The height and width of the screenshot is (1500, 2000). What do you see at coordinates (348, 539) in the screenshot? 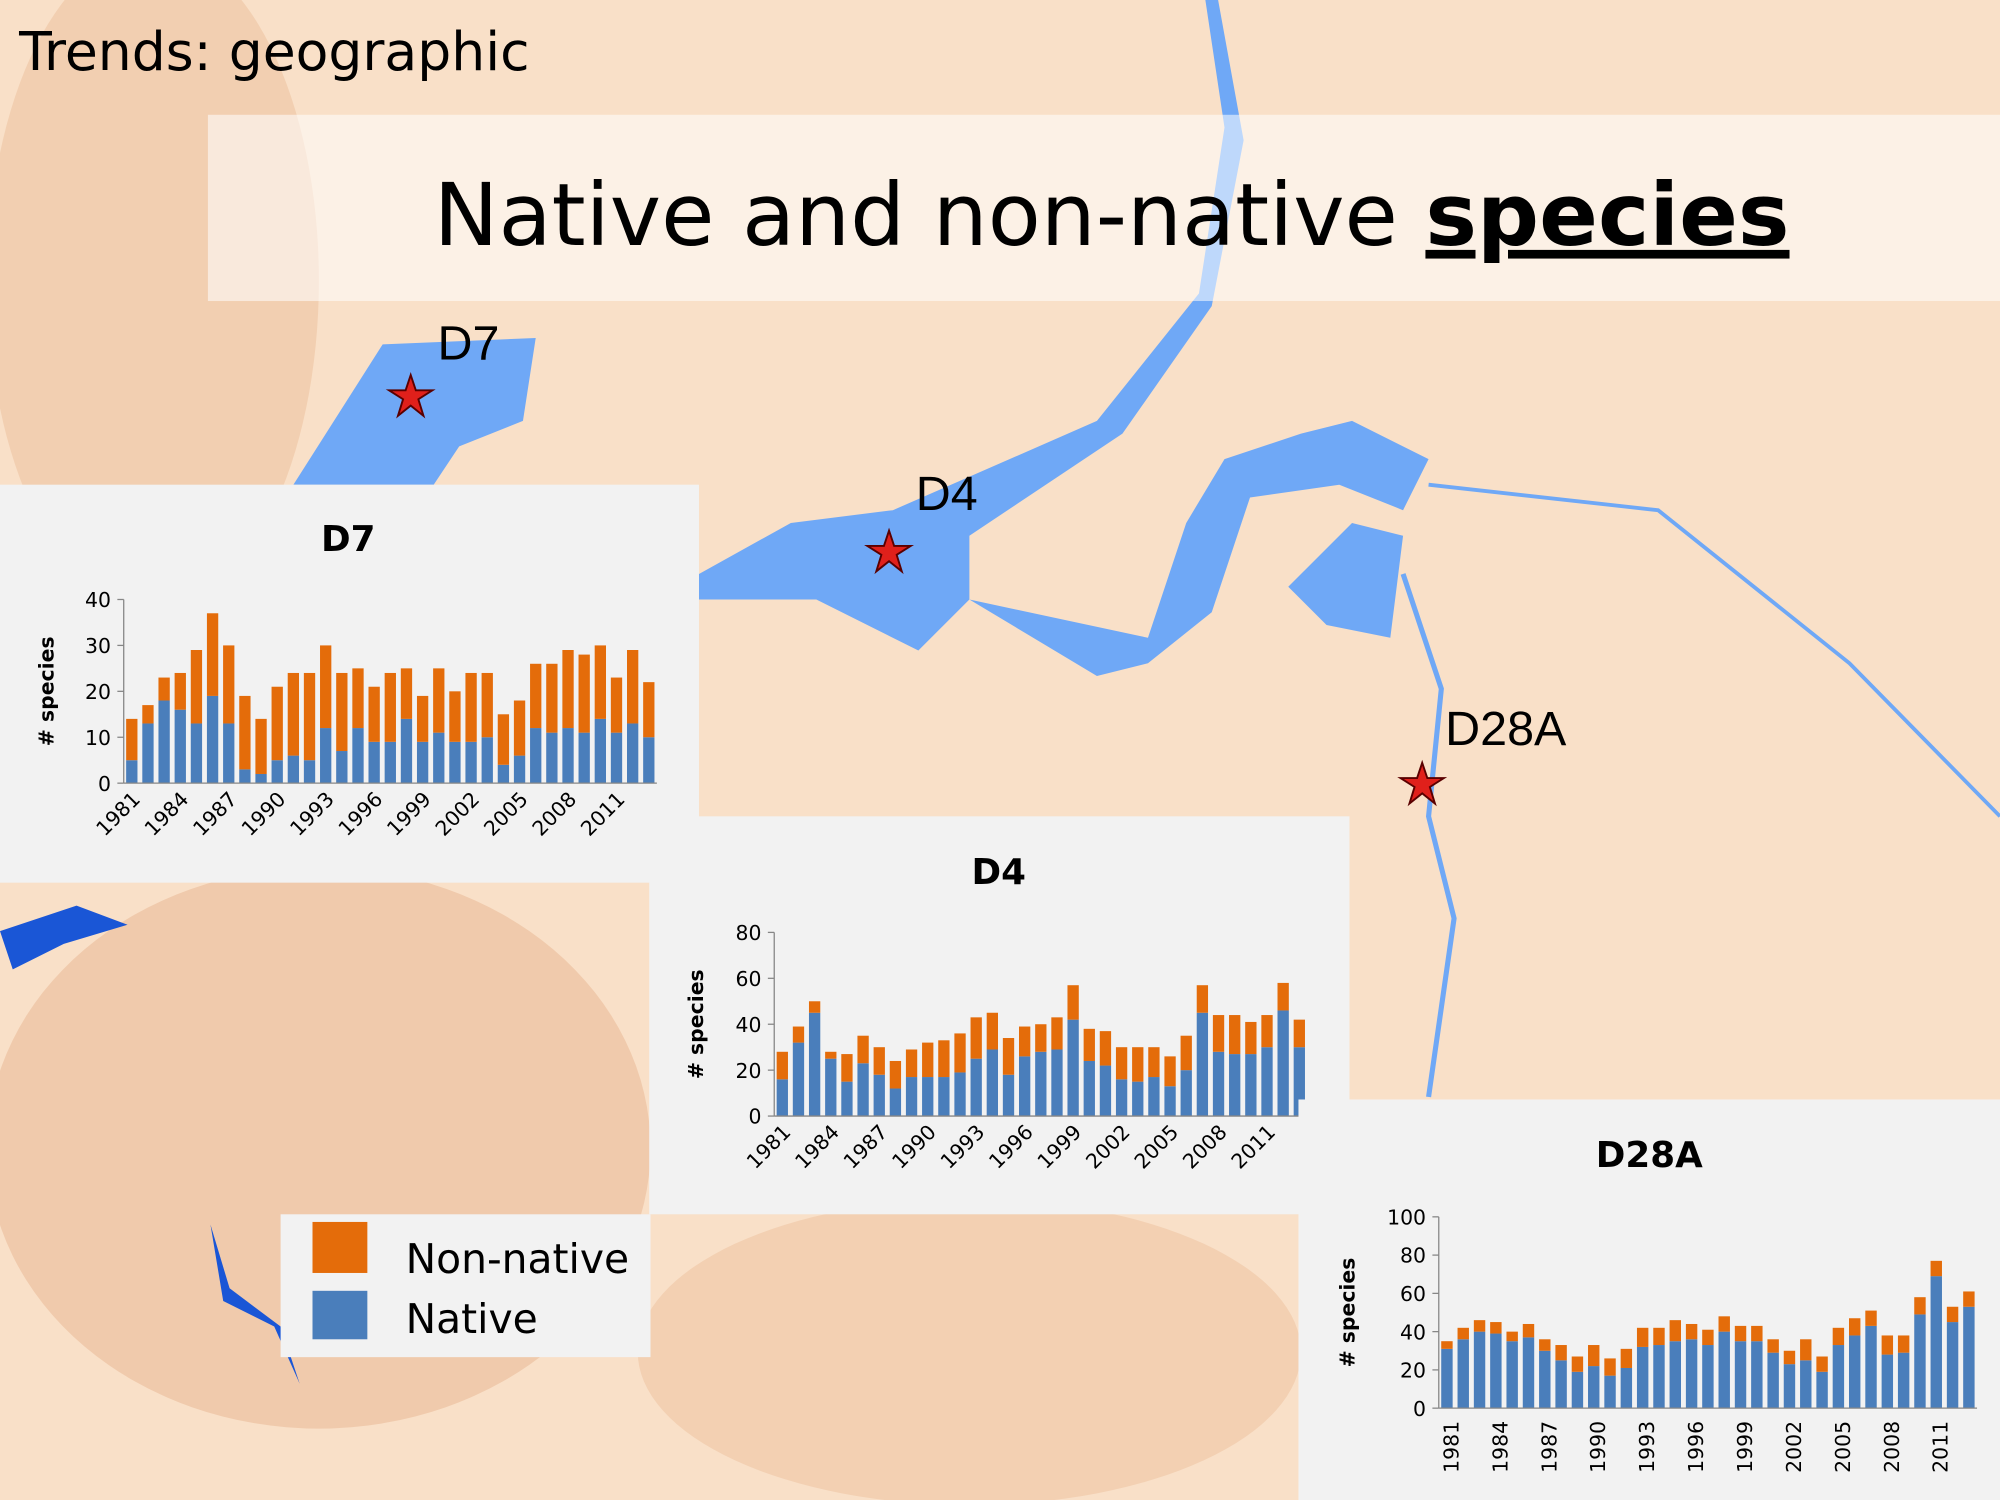
I see `chart-title: D7` at bounding box center [348, 539].